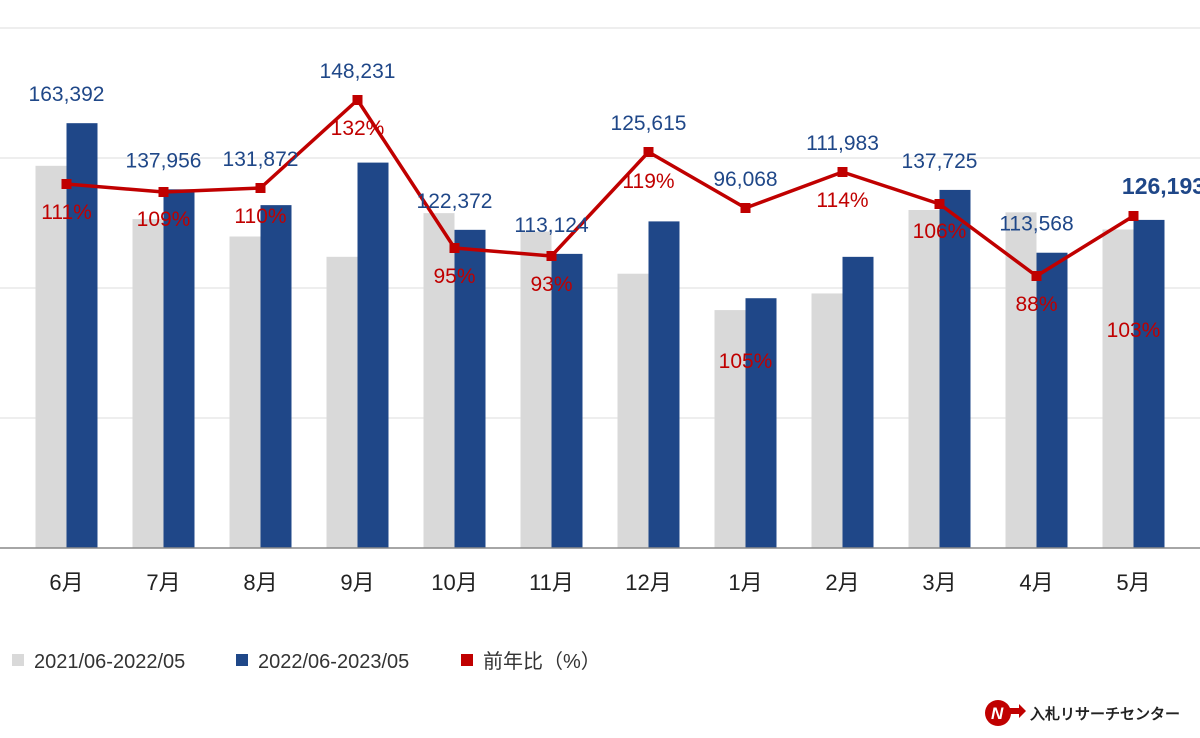  Describe the element at coordinates (1005, 713) in the screenshot. I see `logo-mark-icon: N` at that location.